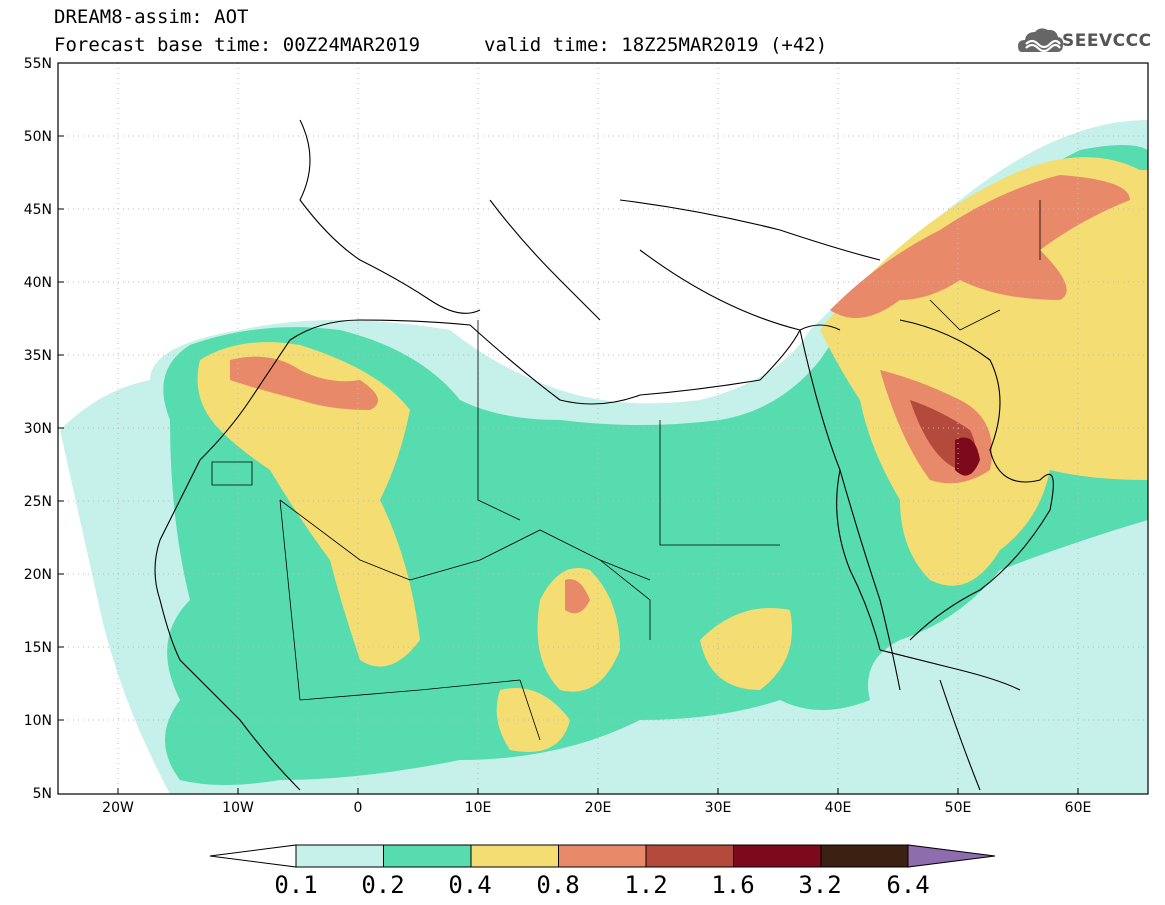  What do you see at coordinates (38, 137) in the screenshot?
I see `lat-label-50N: 50N` at bounding box center [38, 137].